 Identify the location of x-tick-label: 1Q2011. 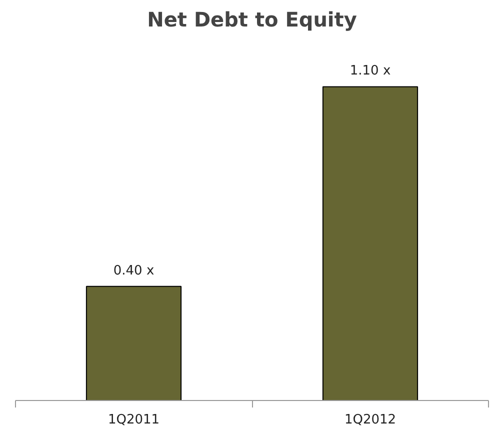
(134, 420).